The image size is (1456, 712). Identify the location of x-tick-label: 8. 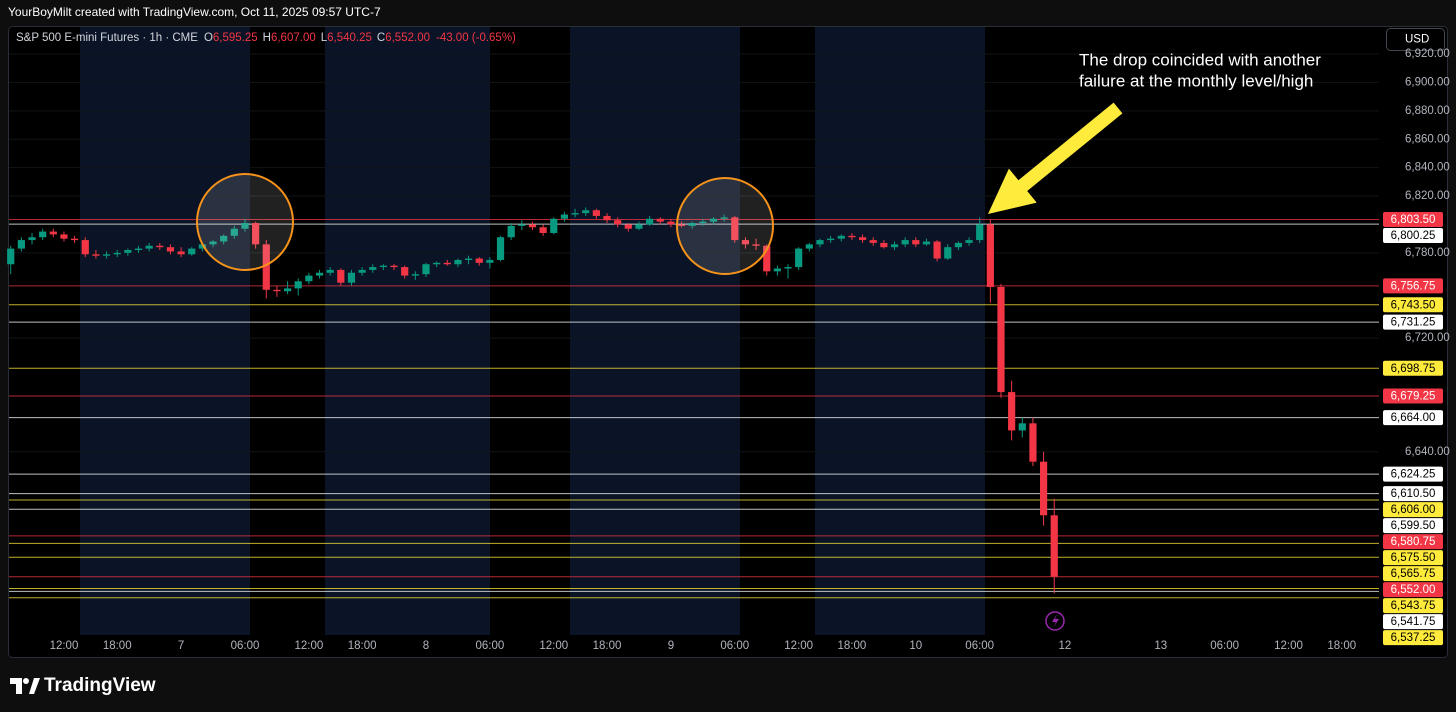
(426, 646).